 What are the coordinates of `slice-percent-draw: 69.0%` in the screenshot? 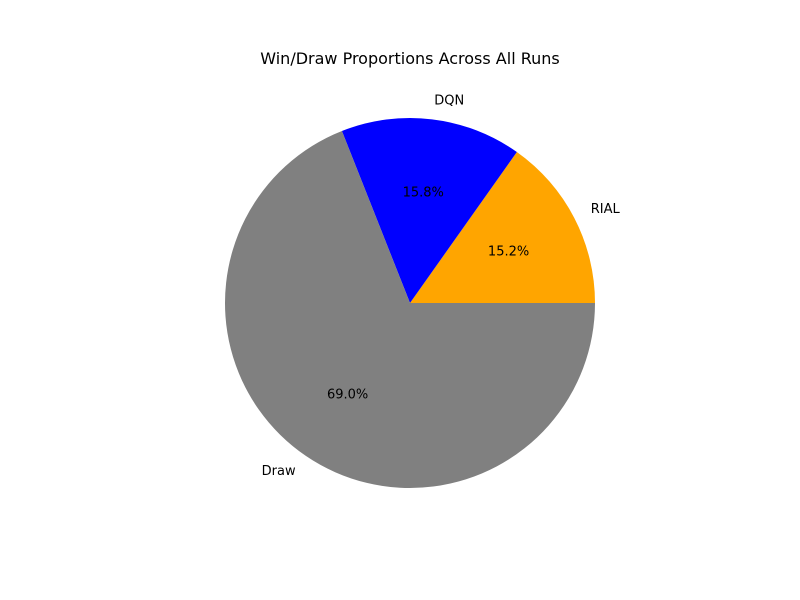 It's located at (347, 394).